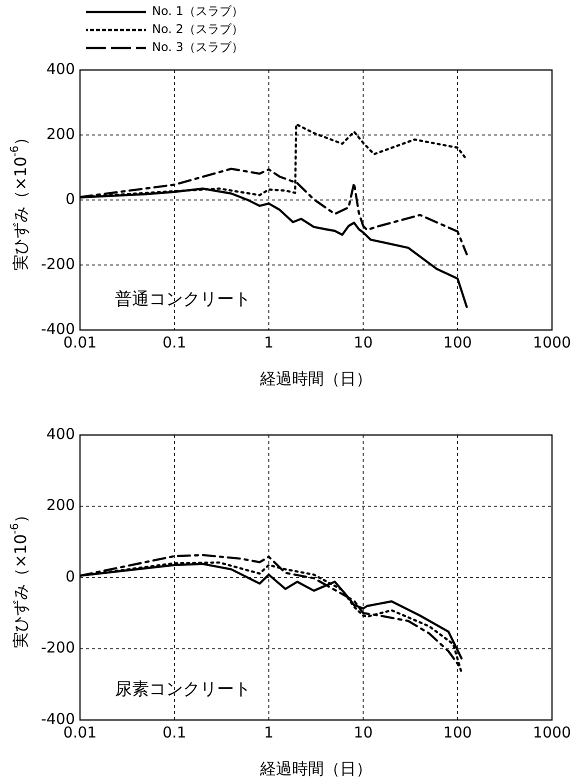 The height and width of the screenshot is (780, 587). Describe the element at coordinates (198, 11) in the screenshot. I see `legend-label: No. 1（スラブ）` at that location.